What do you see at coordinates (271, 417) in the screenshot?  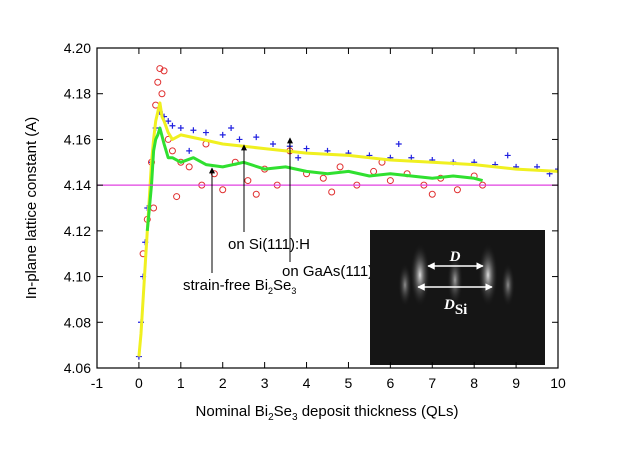 I see `x-label-sub: 2` at bounding box center [271, 417].